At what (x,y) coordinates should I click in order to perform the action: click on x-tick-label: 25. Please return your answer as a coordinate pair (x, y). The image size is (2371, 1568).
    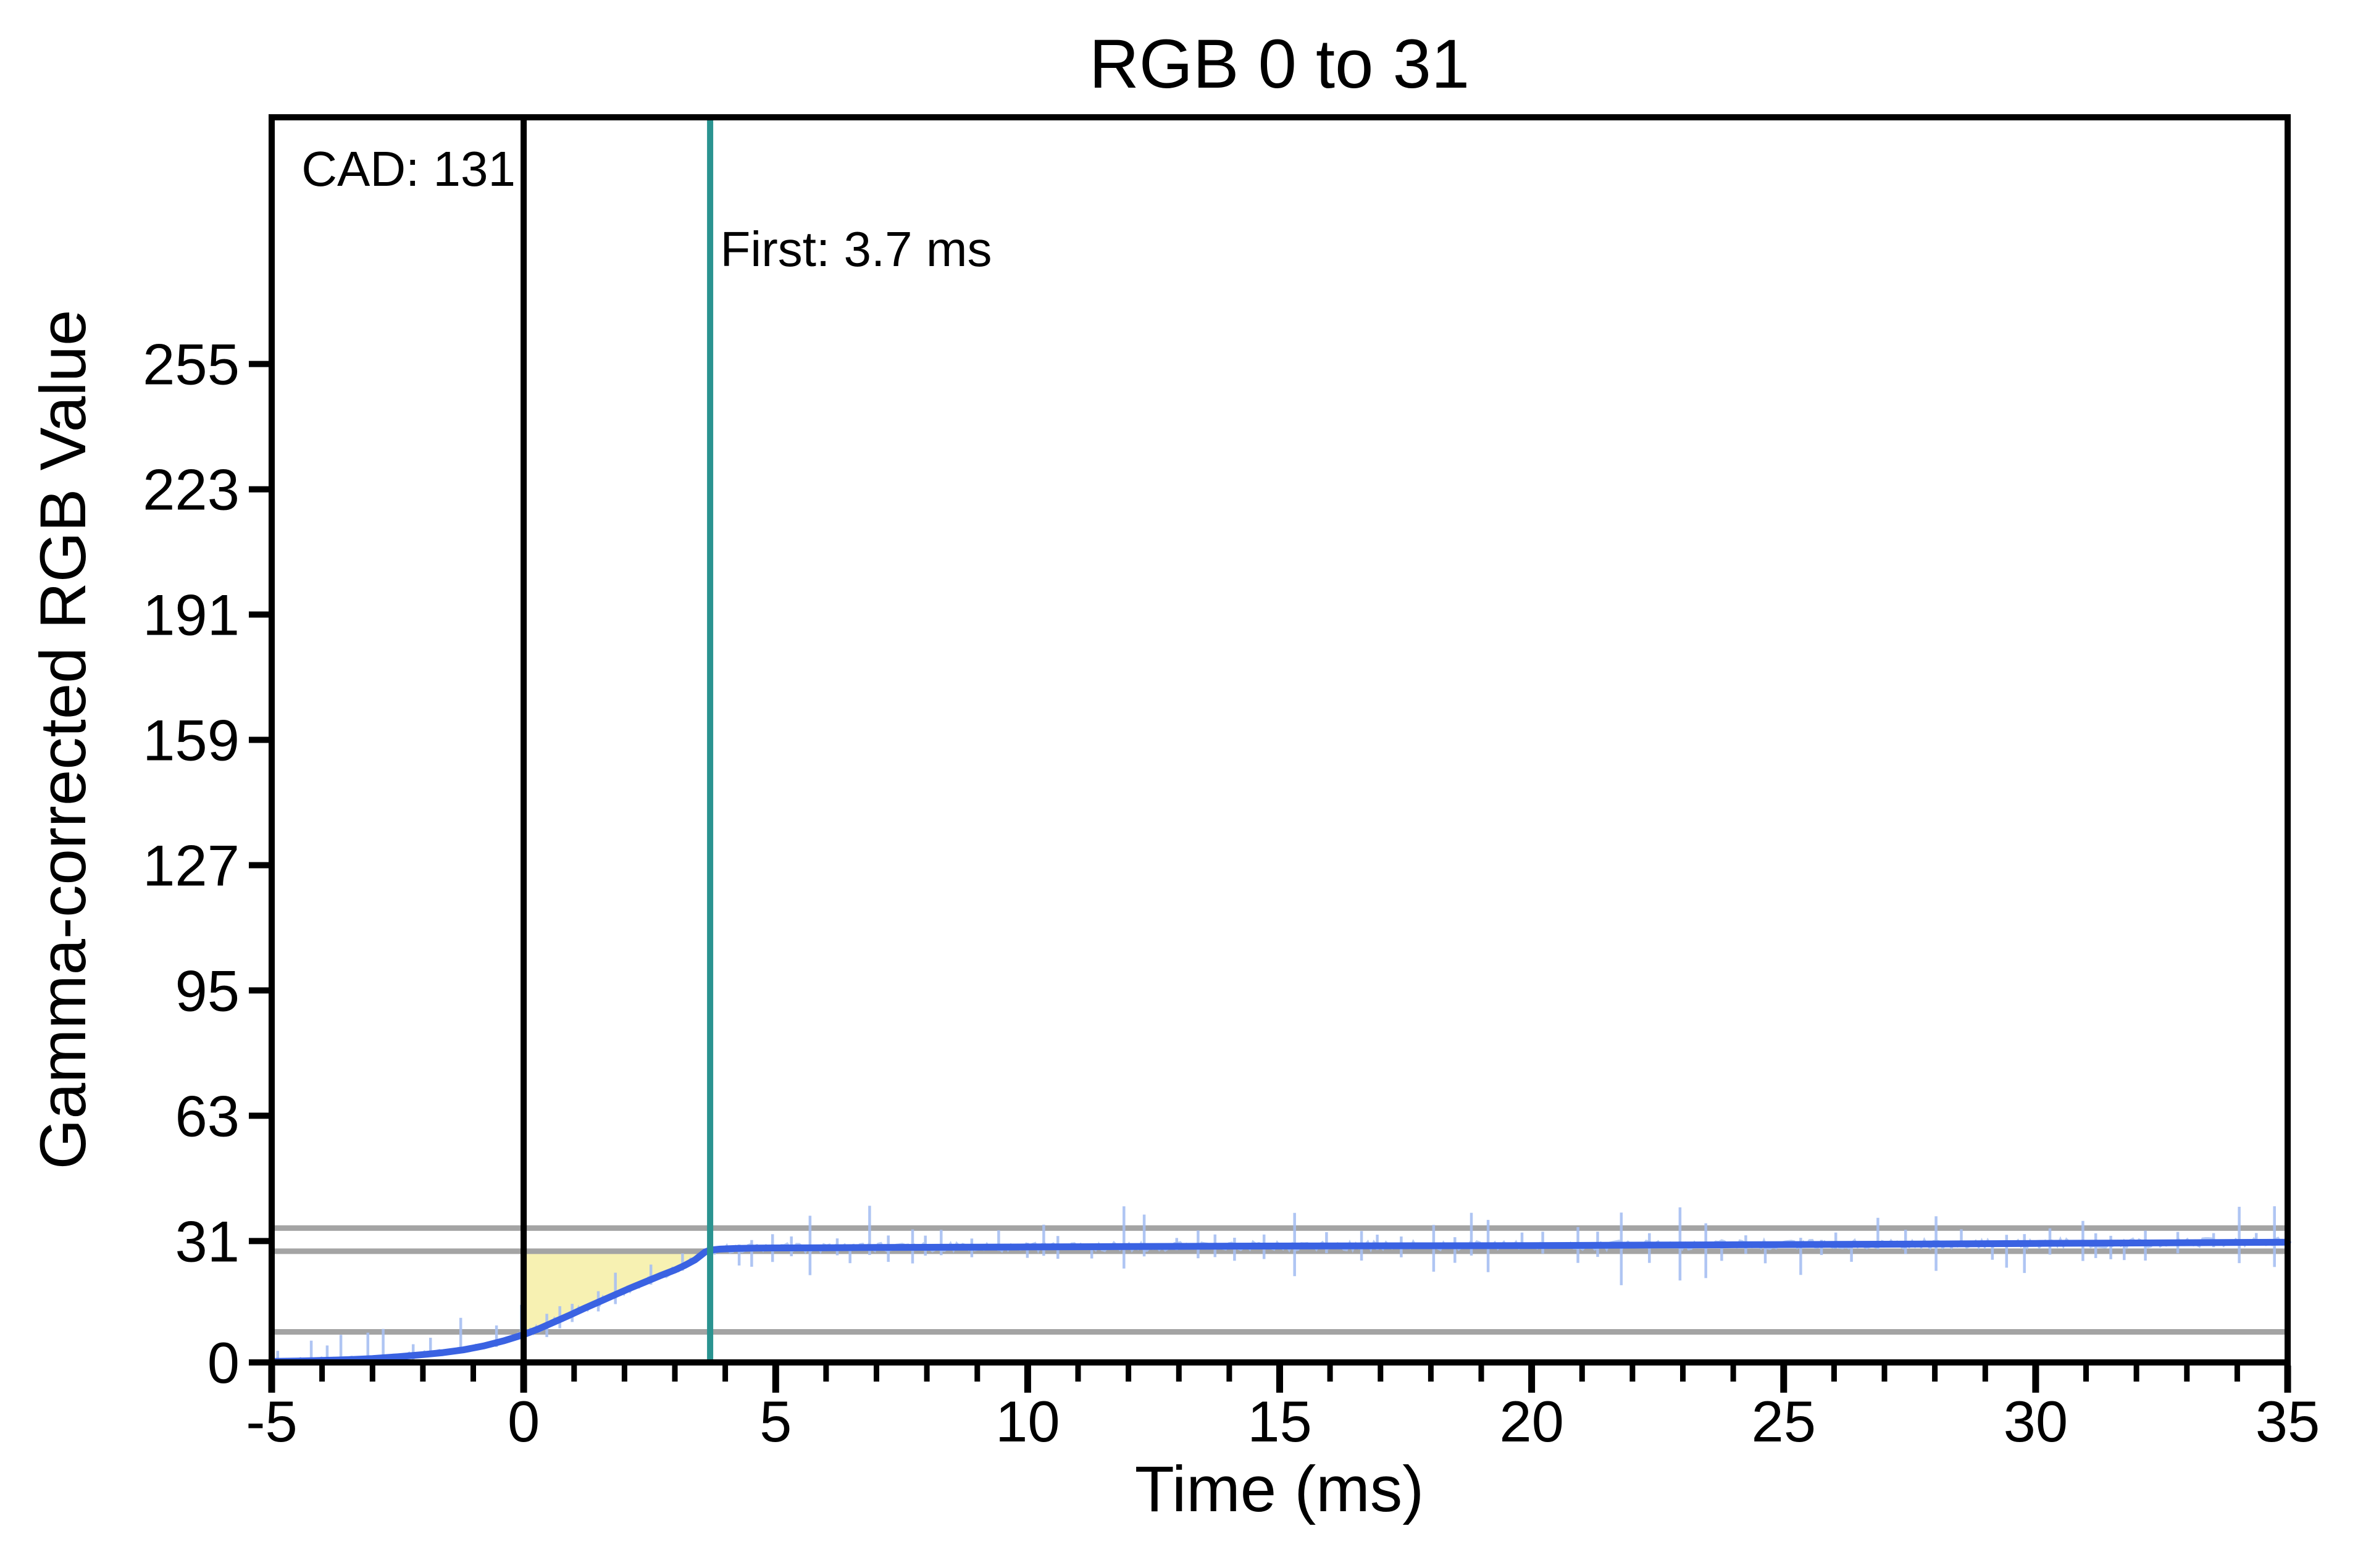
    Looking at the image, I should click on (1784, 1421).